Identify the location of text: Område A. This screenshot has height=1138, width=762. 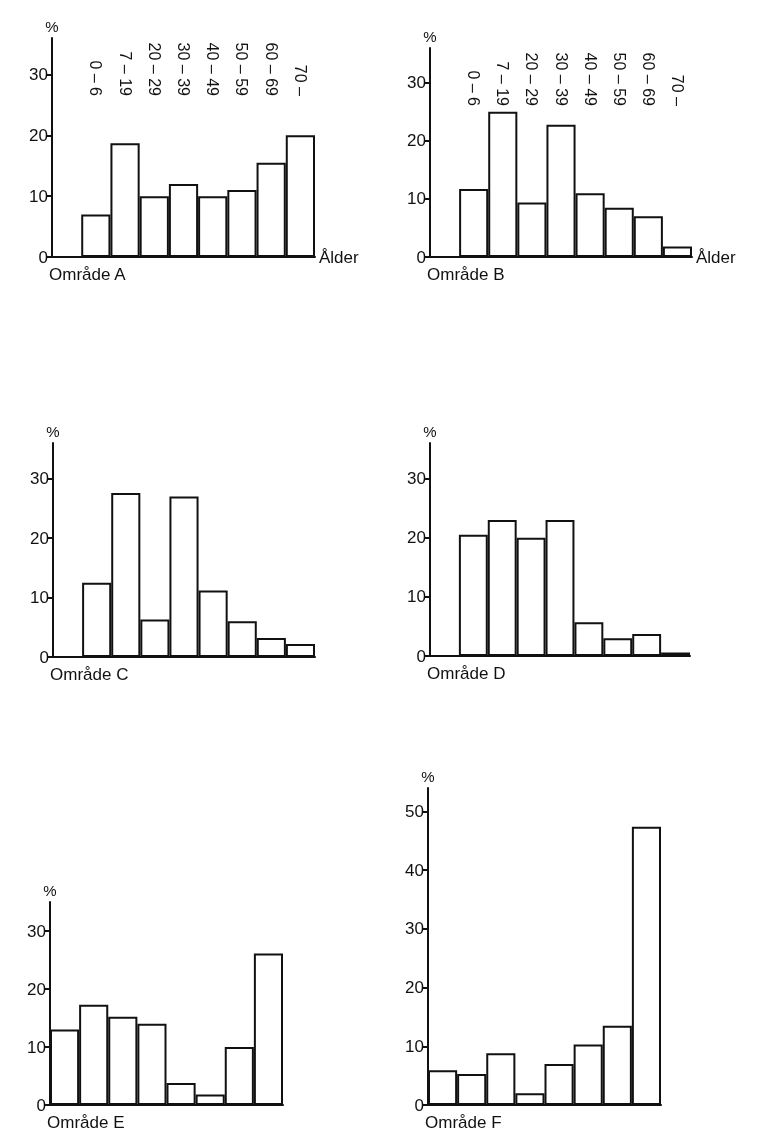
(88, 274).